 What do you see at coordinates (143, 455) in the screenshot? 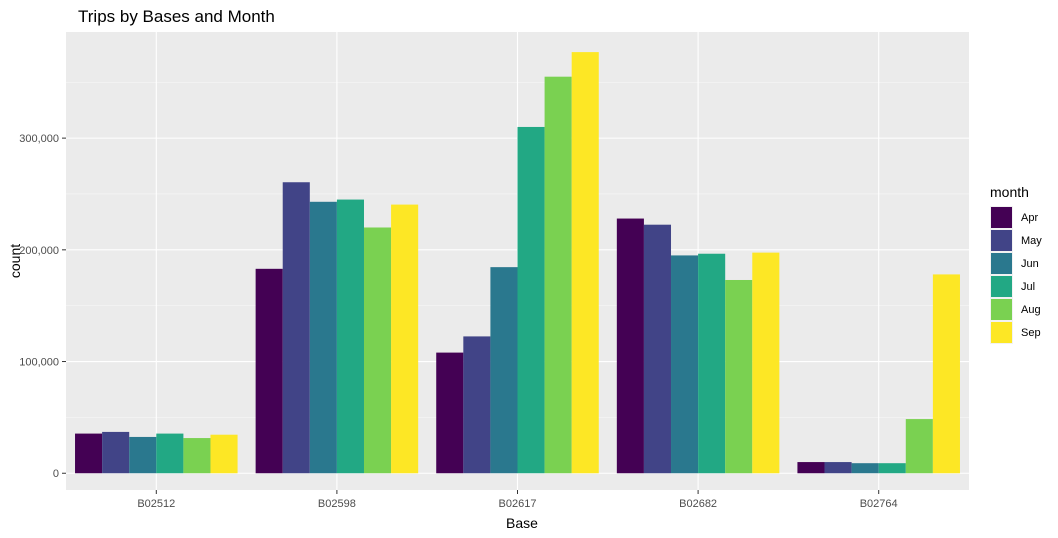
I see `bar-B02512-Jun` at bounding box center [143, 455].